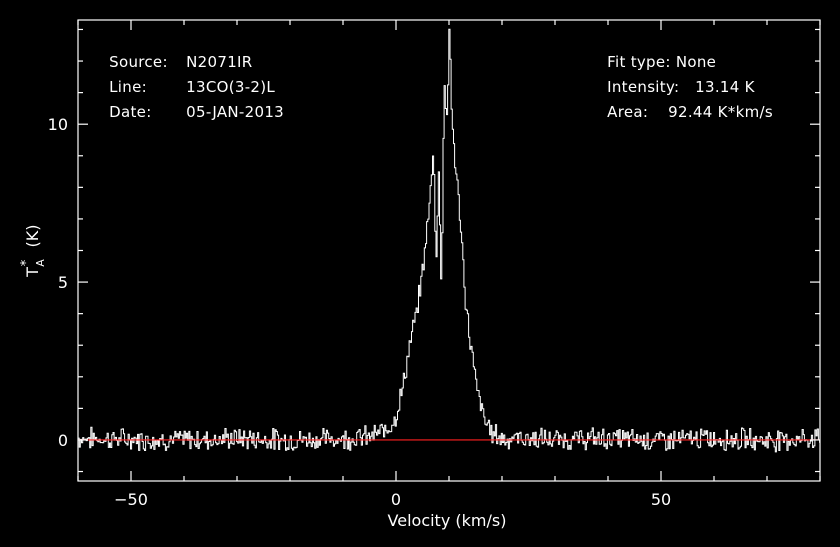 The height and width of the screenshot is (547, 840). What do you see at coordinates (32, 272) in the screenshot?
I see `svg-text: T` at bounding box center [32, 272].